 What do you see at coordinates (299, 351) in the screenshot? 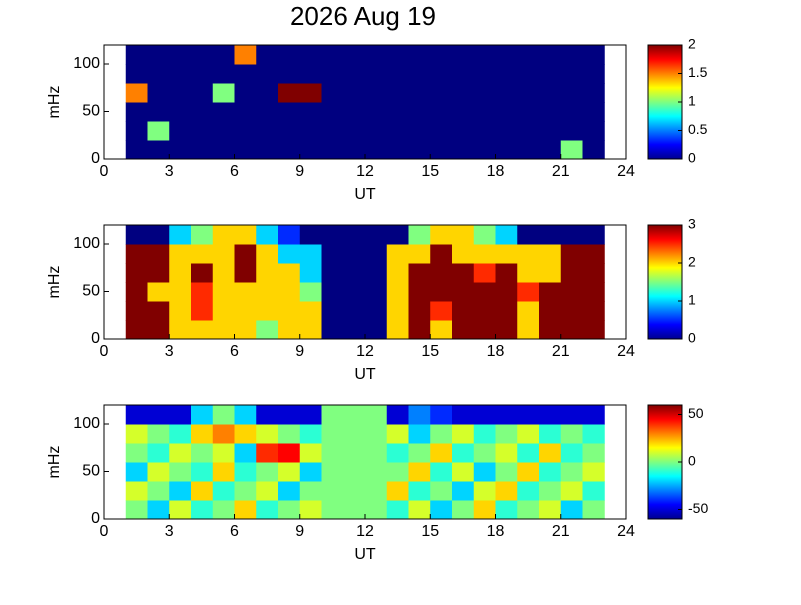
I see `x-tick-label: 9` at bounding box center [299, 351].